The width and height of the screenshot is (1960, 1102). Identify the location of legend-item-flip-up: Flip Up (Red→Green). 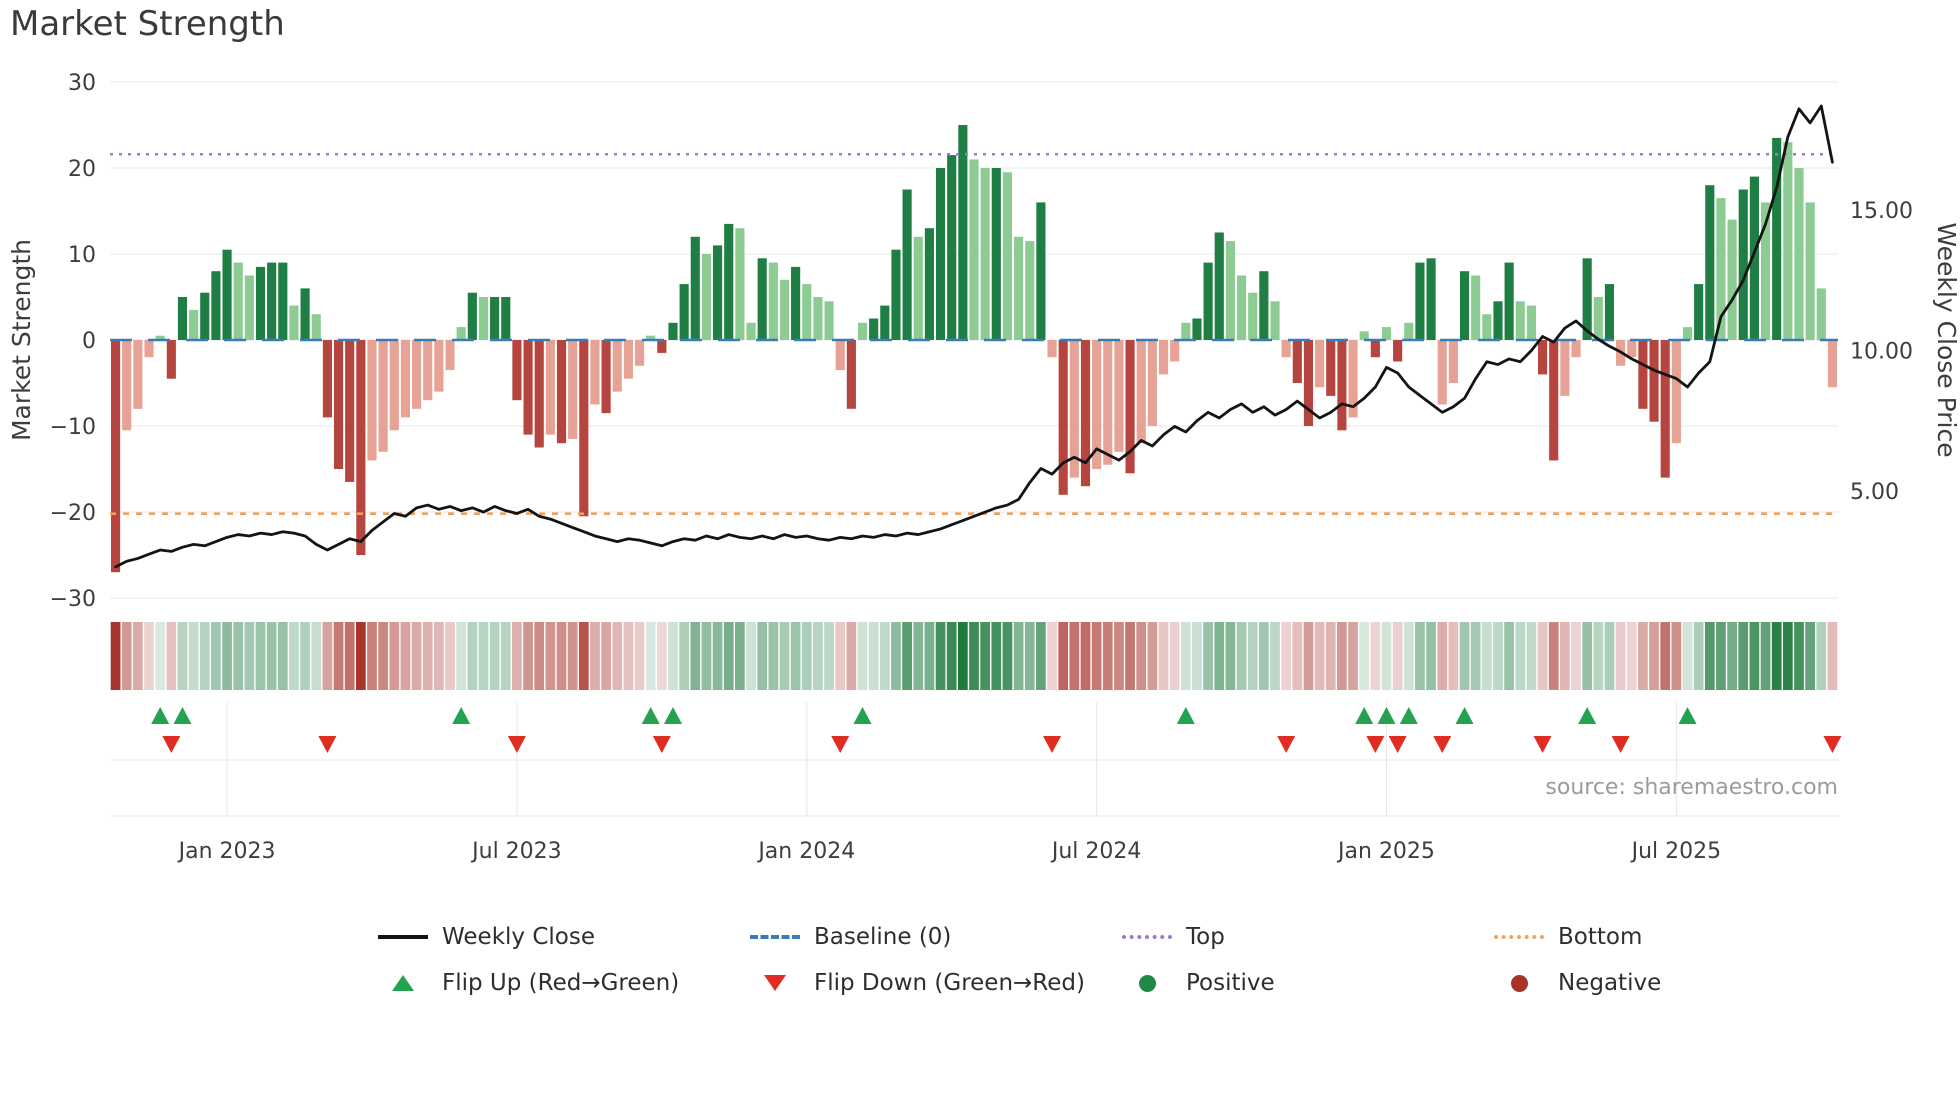
(564, 983).